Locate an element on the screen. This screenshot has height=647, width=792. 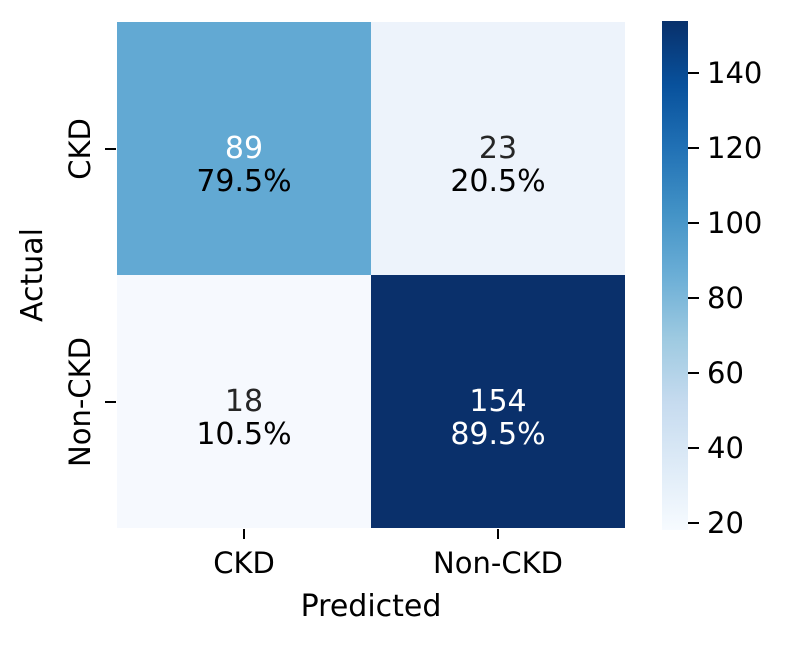
cell-actual-nonckd-pred-nonckd: 154 89.5% is located at coordinates (498, 401).